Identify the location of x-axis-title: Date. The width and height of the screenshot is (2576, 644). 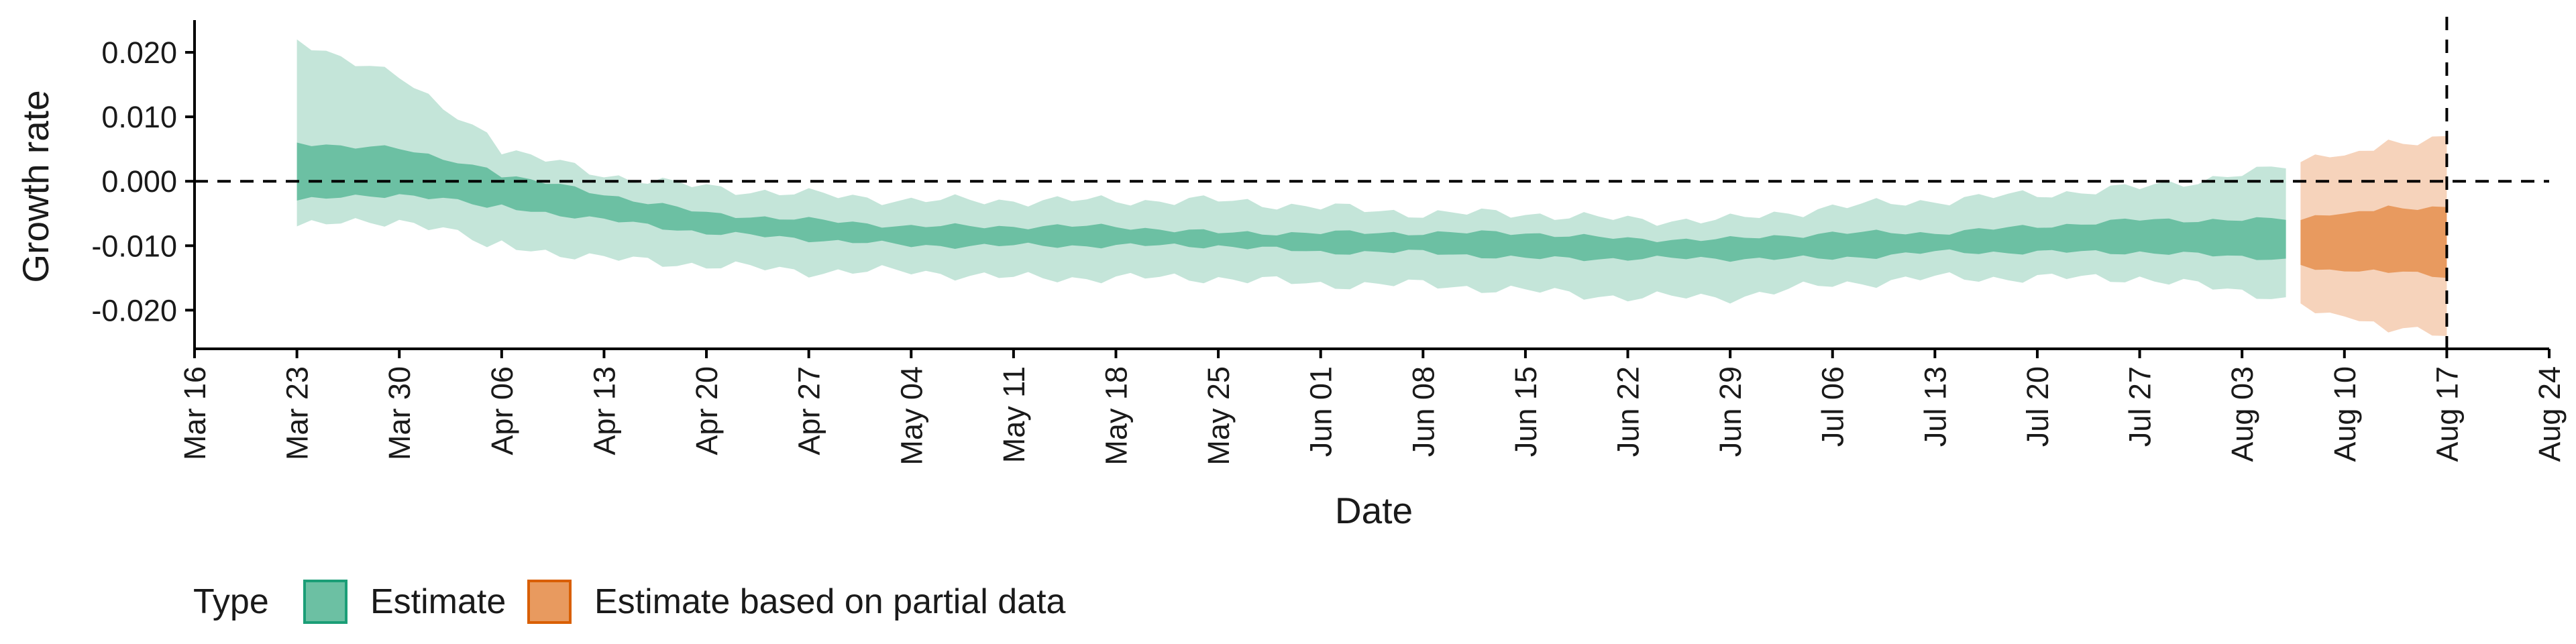
(1374, 510).